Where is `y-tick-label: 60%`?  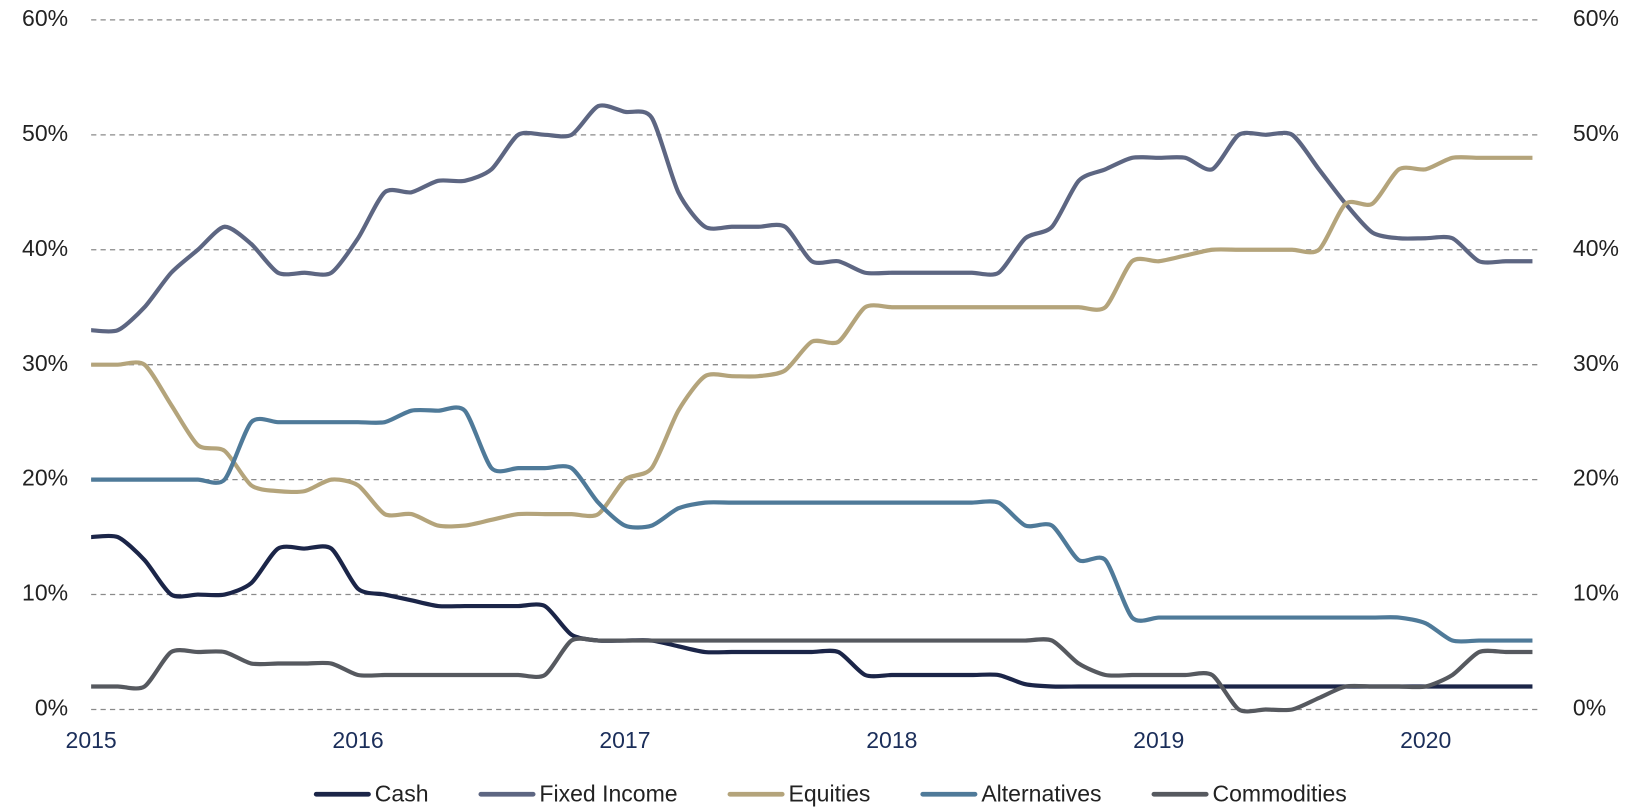
y-tick-label: 60% is located at coordinates (45, 18).